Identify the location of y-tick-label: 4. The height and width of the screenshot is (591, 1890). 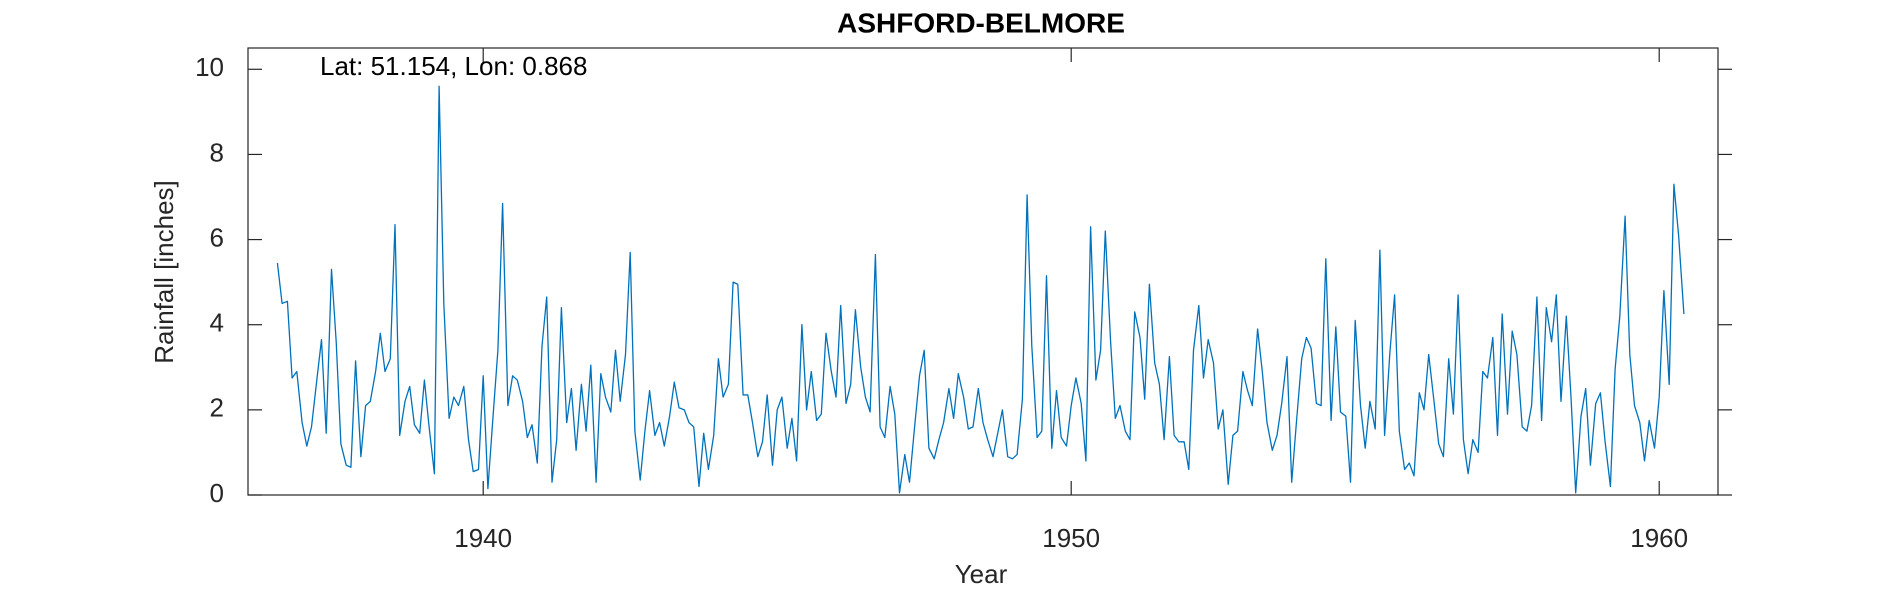
(217, 323).